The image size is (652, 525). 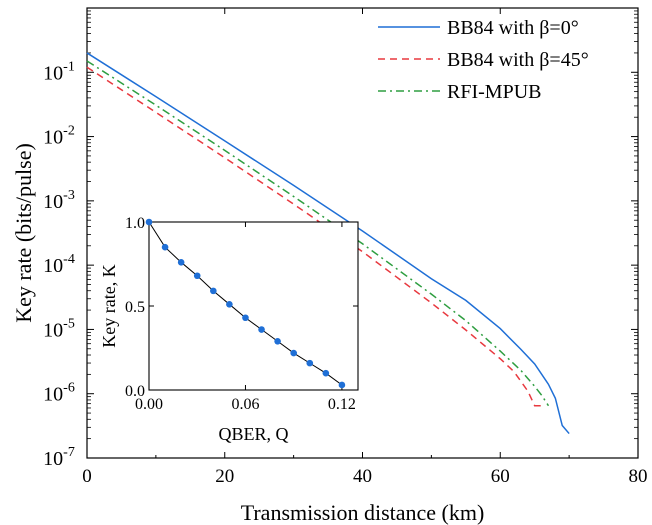 I want to click on y-tick-exponent: -2, so click(x=69, y=131).